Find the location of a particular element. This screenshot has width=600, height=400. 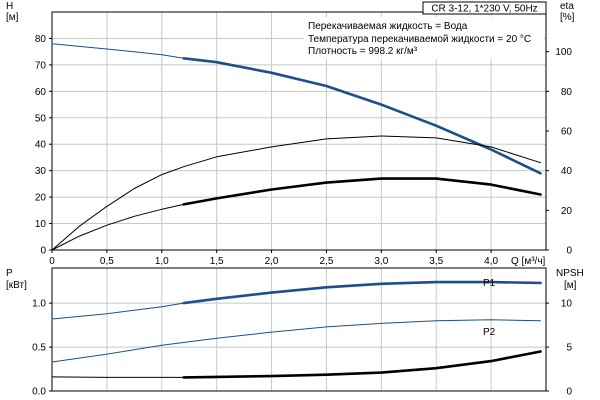

npsh-axis-label: NPSH is located at coordinates (570, 273).